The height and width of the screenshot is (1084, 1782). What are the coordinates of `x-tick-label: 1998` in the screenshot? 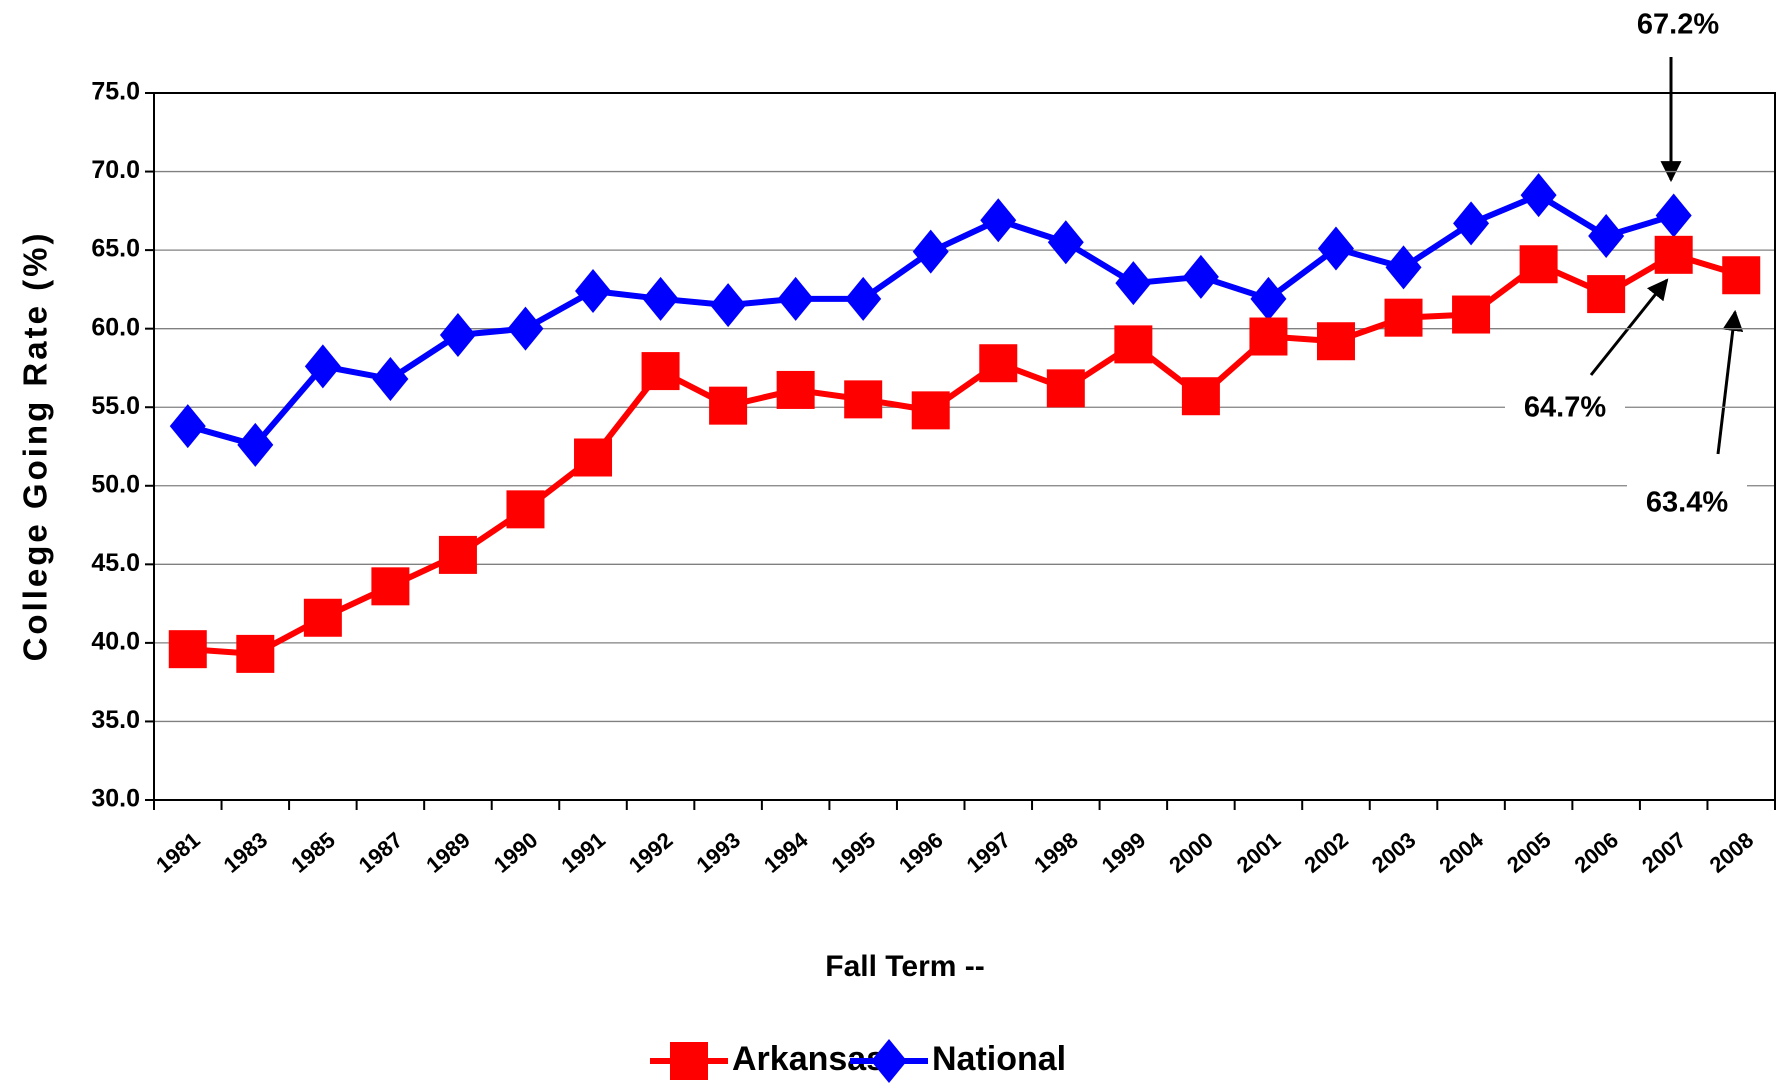 It's located at (1056, 852).